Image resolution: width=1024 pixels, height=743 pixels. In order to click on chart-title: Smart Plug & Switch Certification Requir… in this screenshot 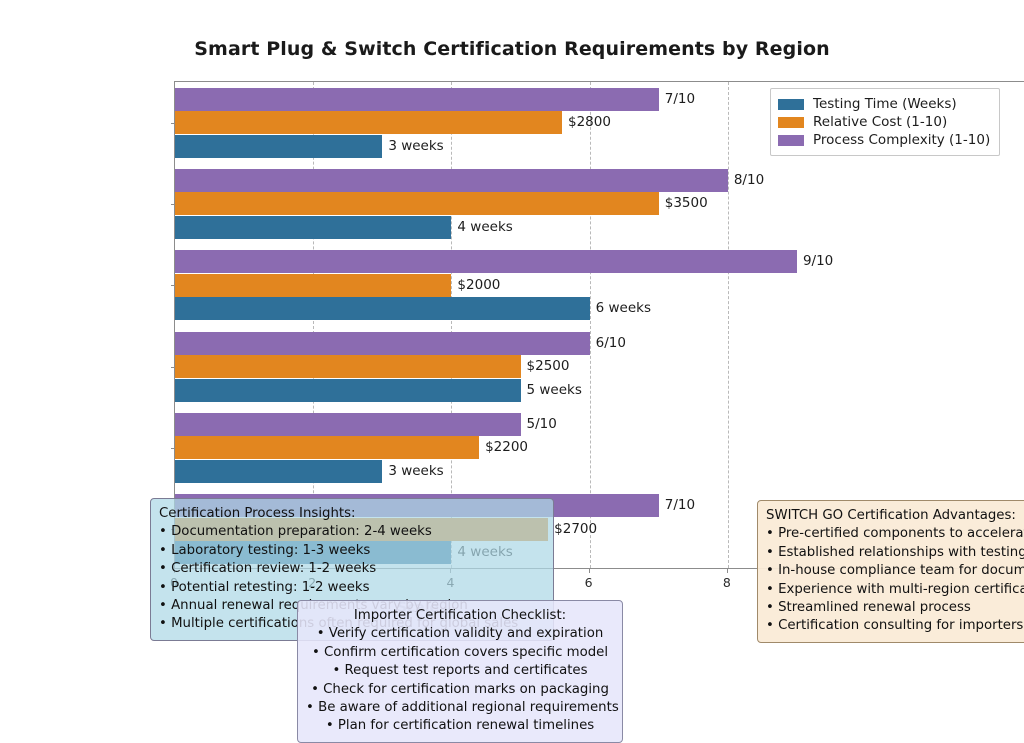, I will do `click(512, 49)`.